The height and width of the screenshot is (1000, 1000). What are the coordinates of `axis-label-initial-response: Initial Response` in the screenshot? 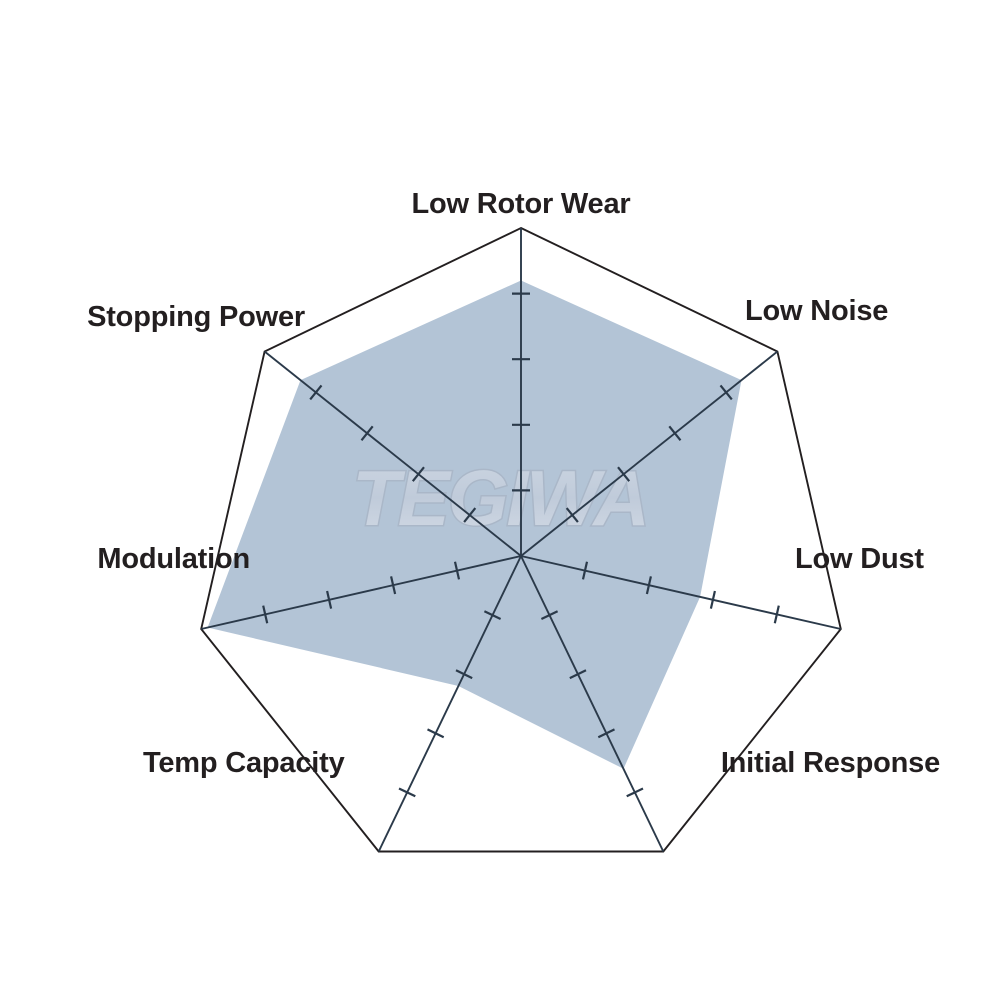 It's located at (830, 763).